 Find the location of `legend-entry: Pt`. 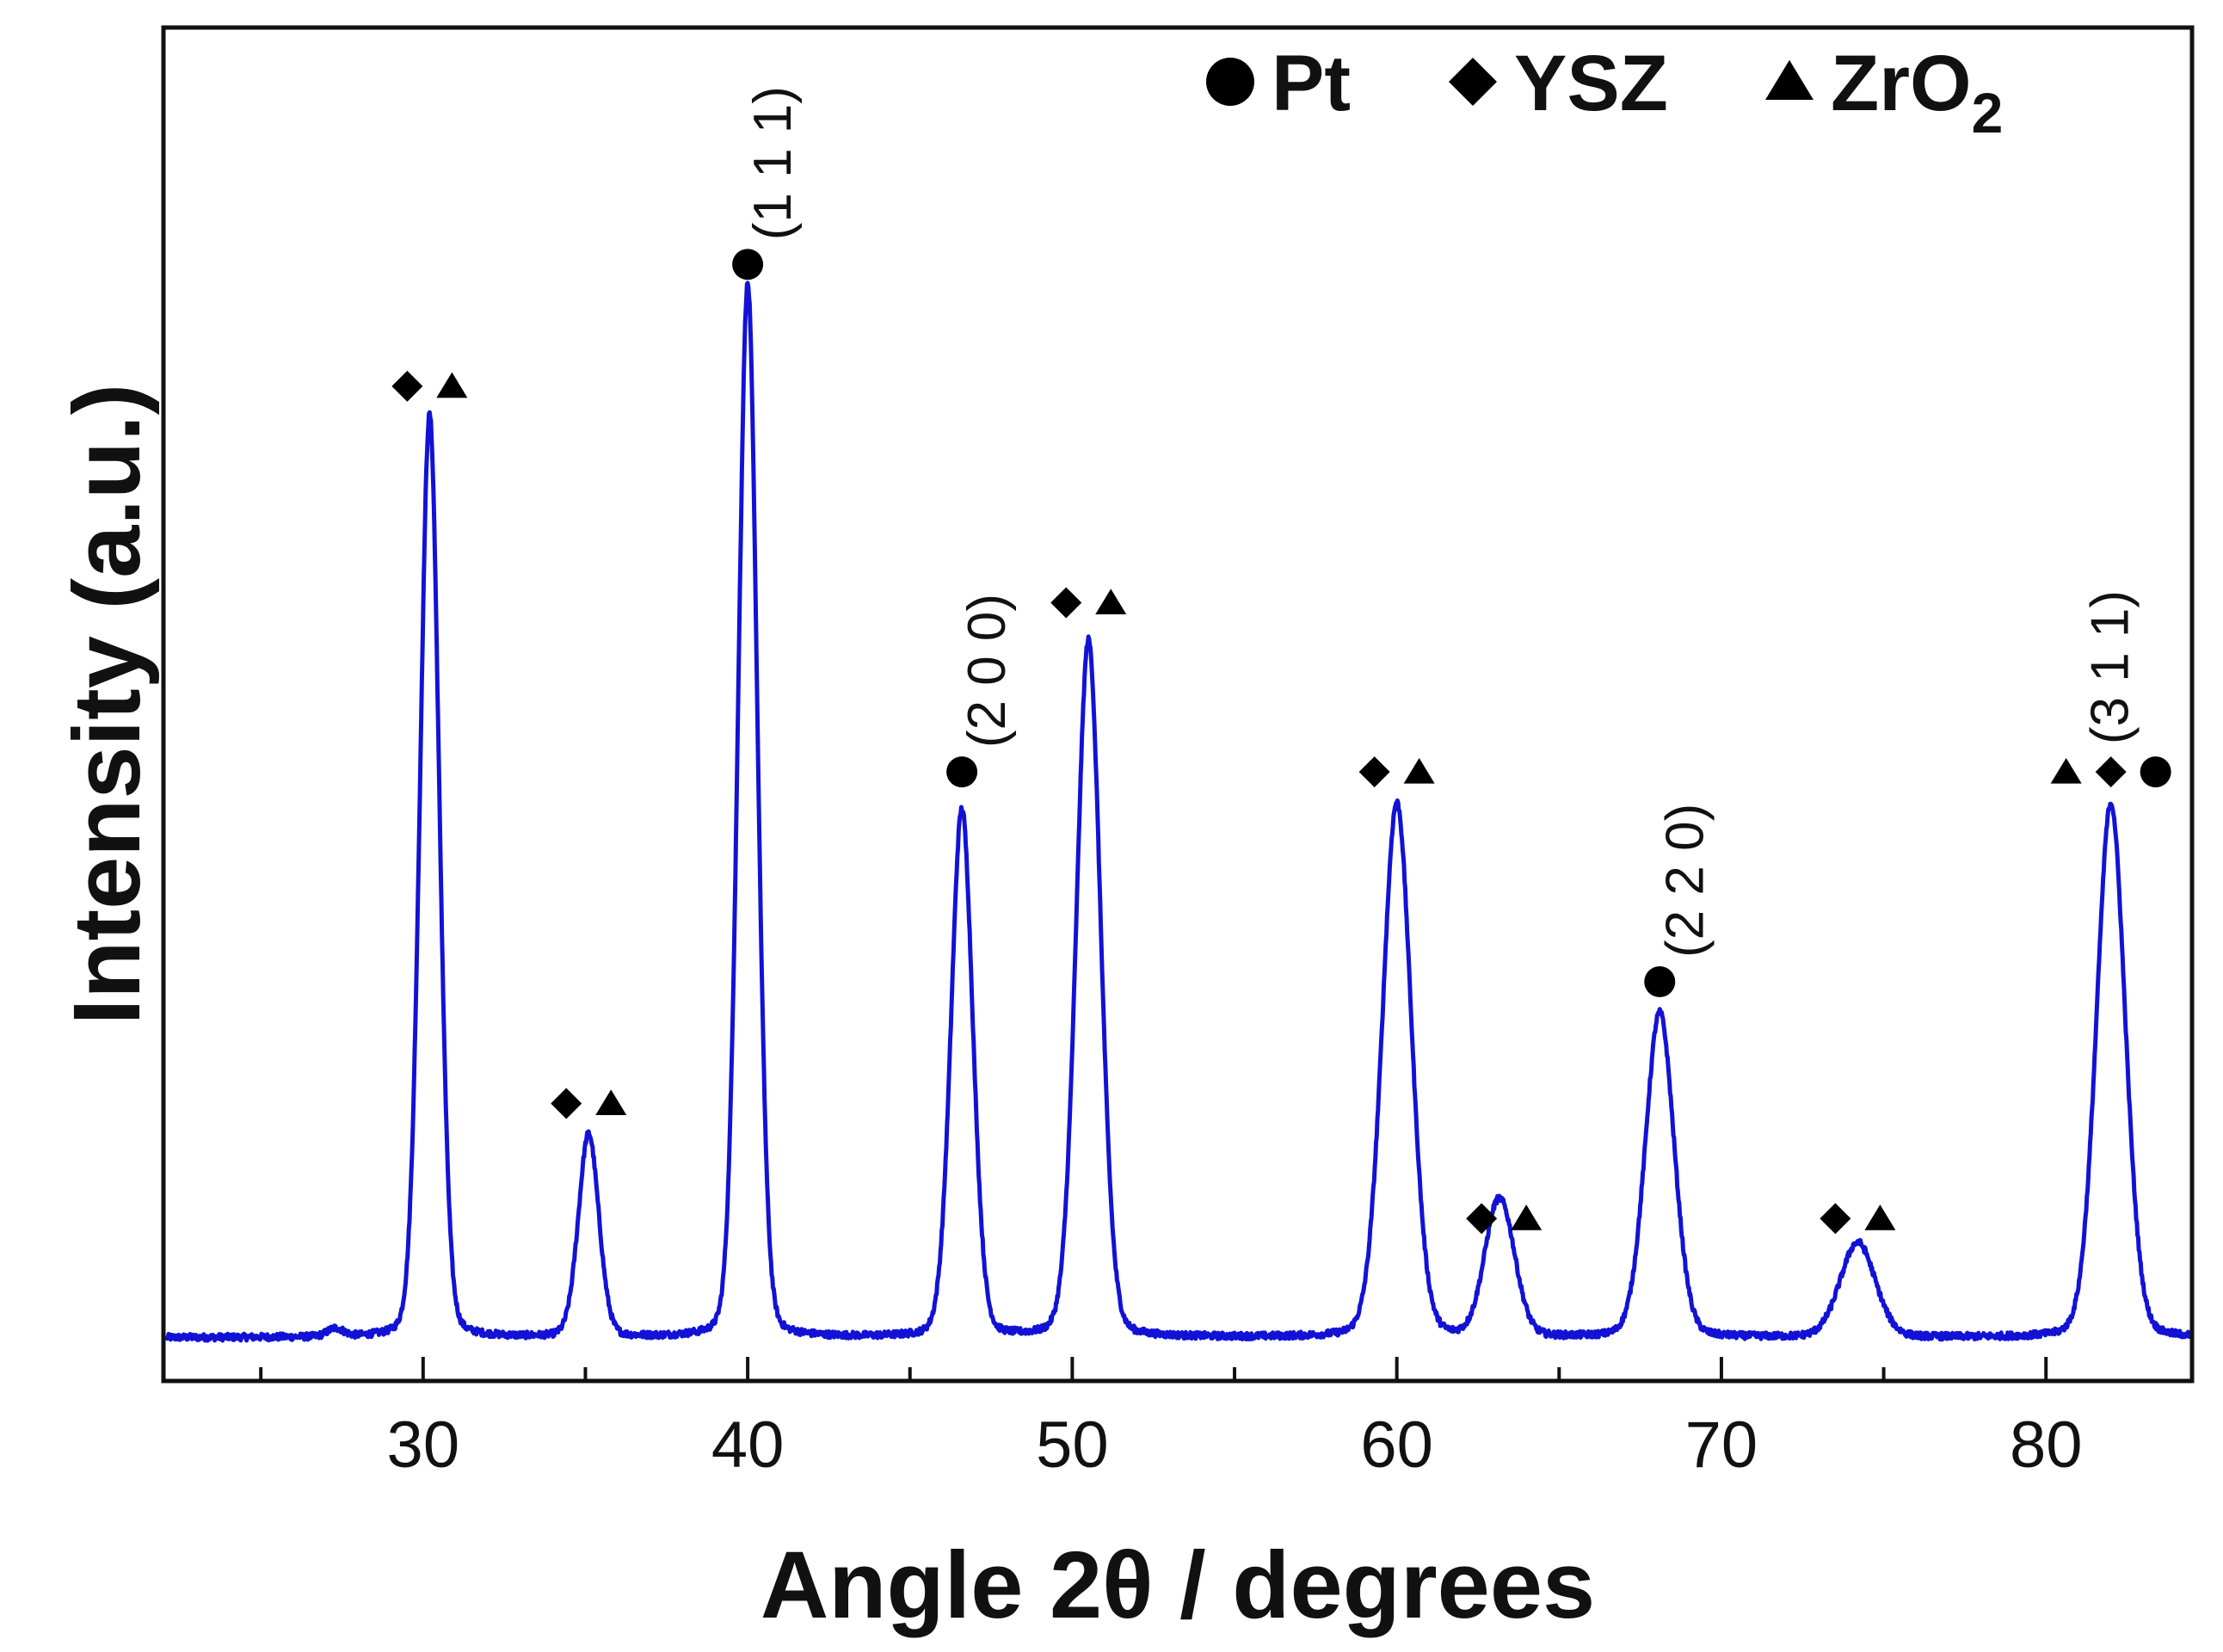

legend-entry: Pt is located at coordinates (1279, 83).